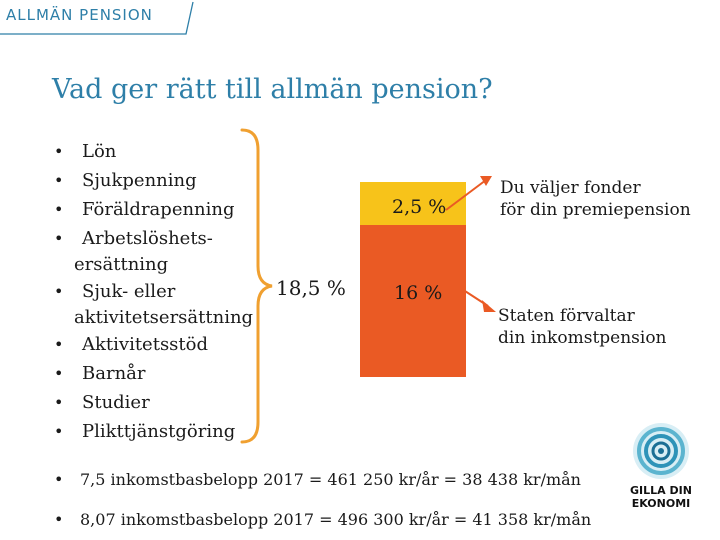  Describe the element at coordinates (158, 209) in the screenshot. I see `list-item-label: Föräldrapenning` at that location.